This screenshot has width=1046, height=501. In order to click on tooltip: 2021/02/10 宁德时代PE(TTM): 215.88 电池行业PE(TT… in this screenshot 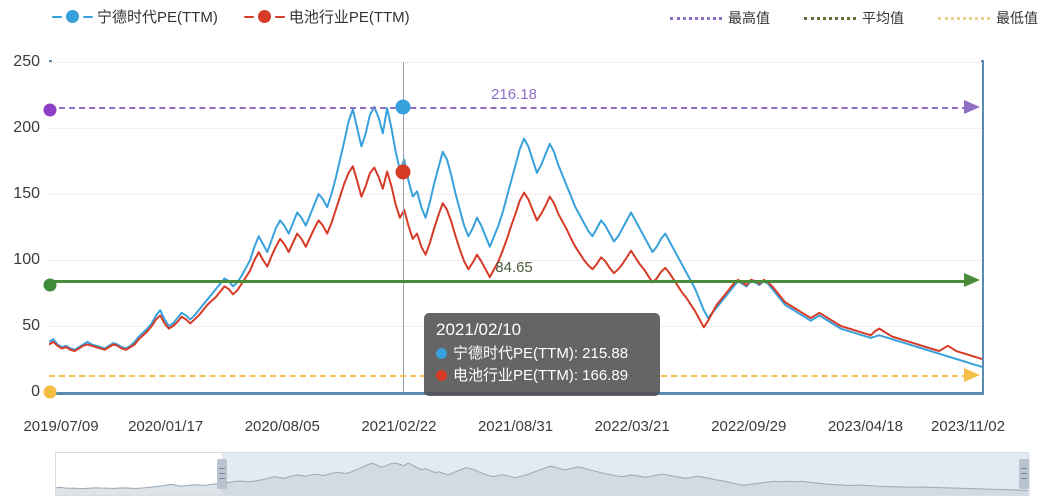, I will do `click(542, 354)`.